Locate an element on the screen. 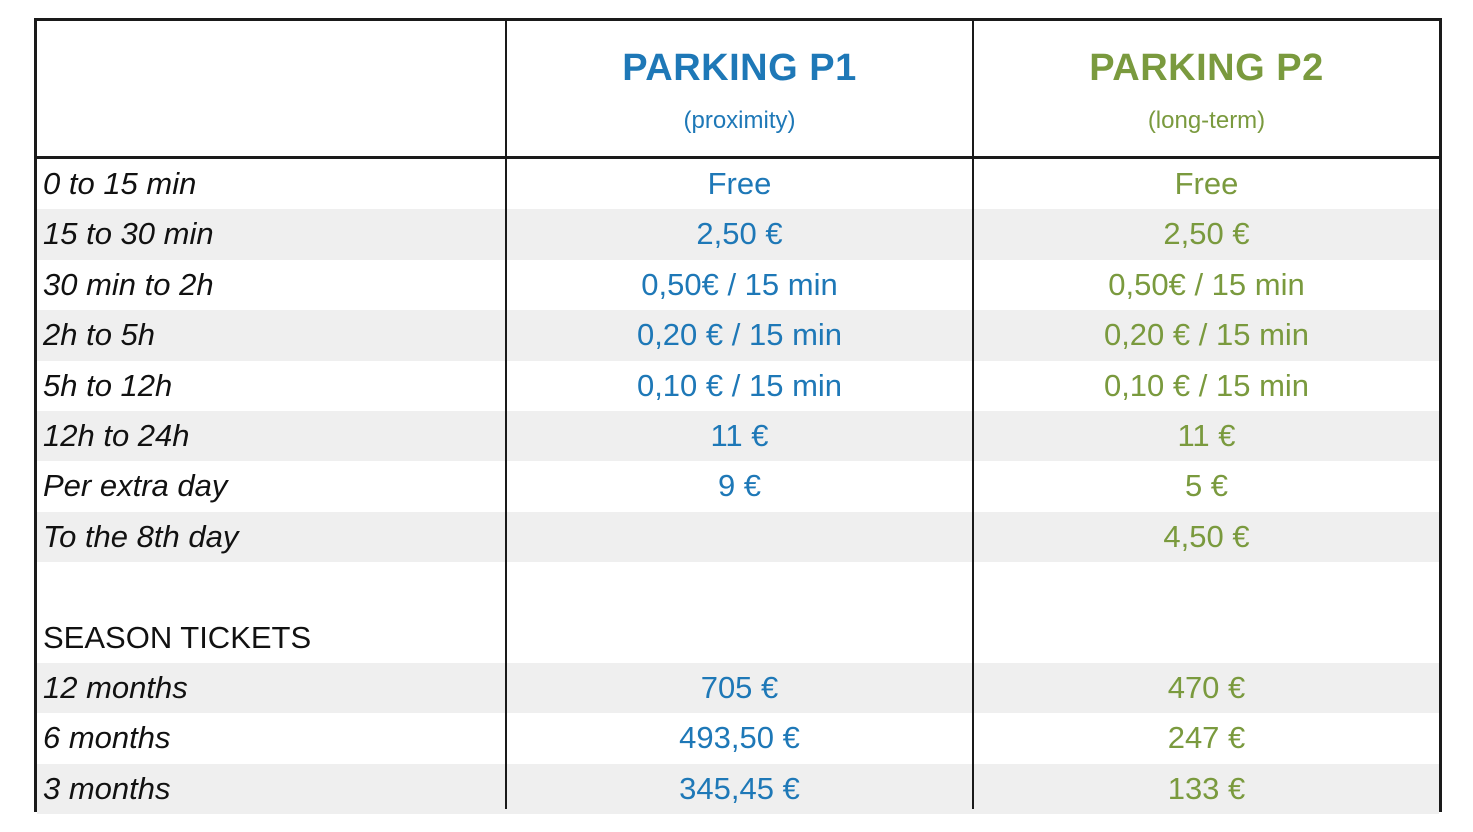 This screenshot has height=832, width=1473. table-row-spacer is located at coordinates (738, 587).